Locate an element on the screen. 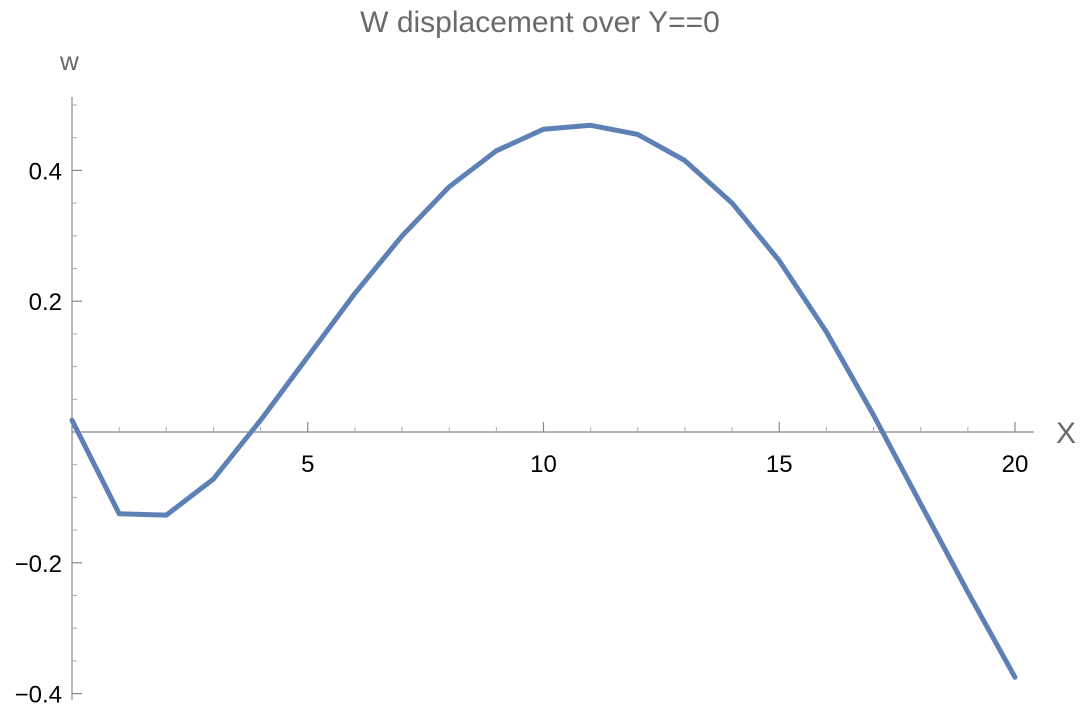 The width and height of the screenshot is (1080, 712). y-tick-label: 0.2 is located at coordinates (45, 302).